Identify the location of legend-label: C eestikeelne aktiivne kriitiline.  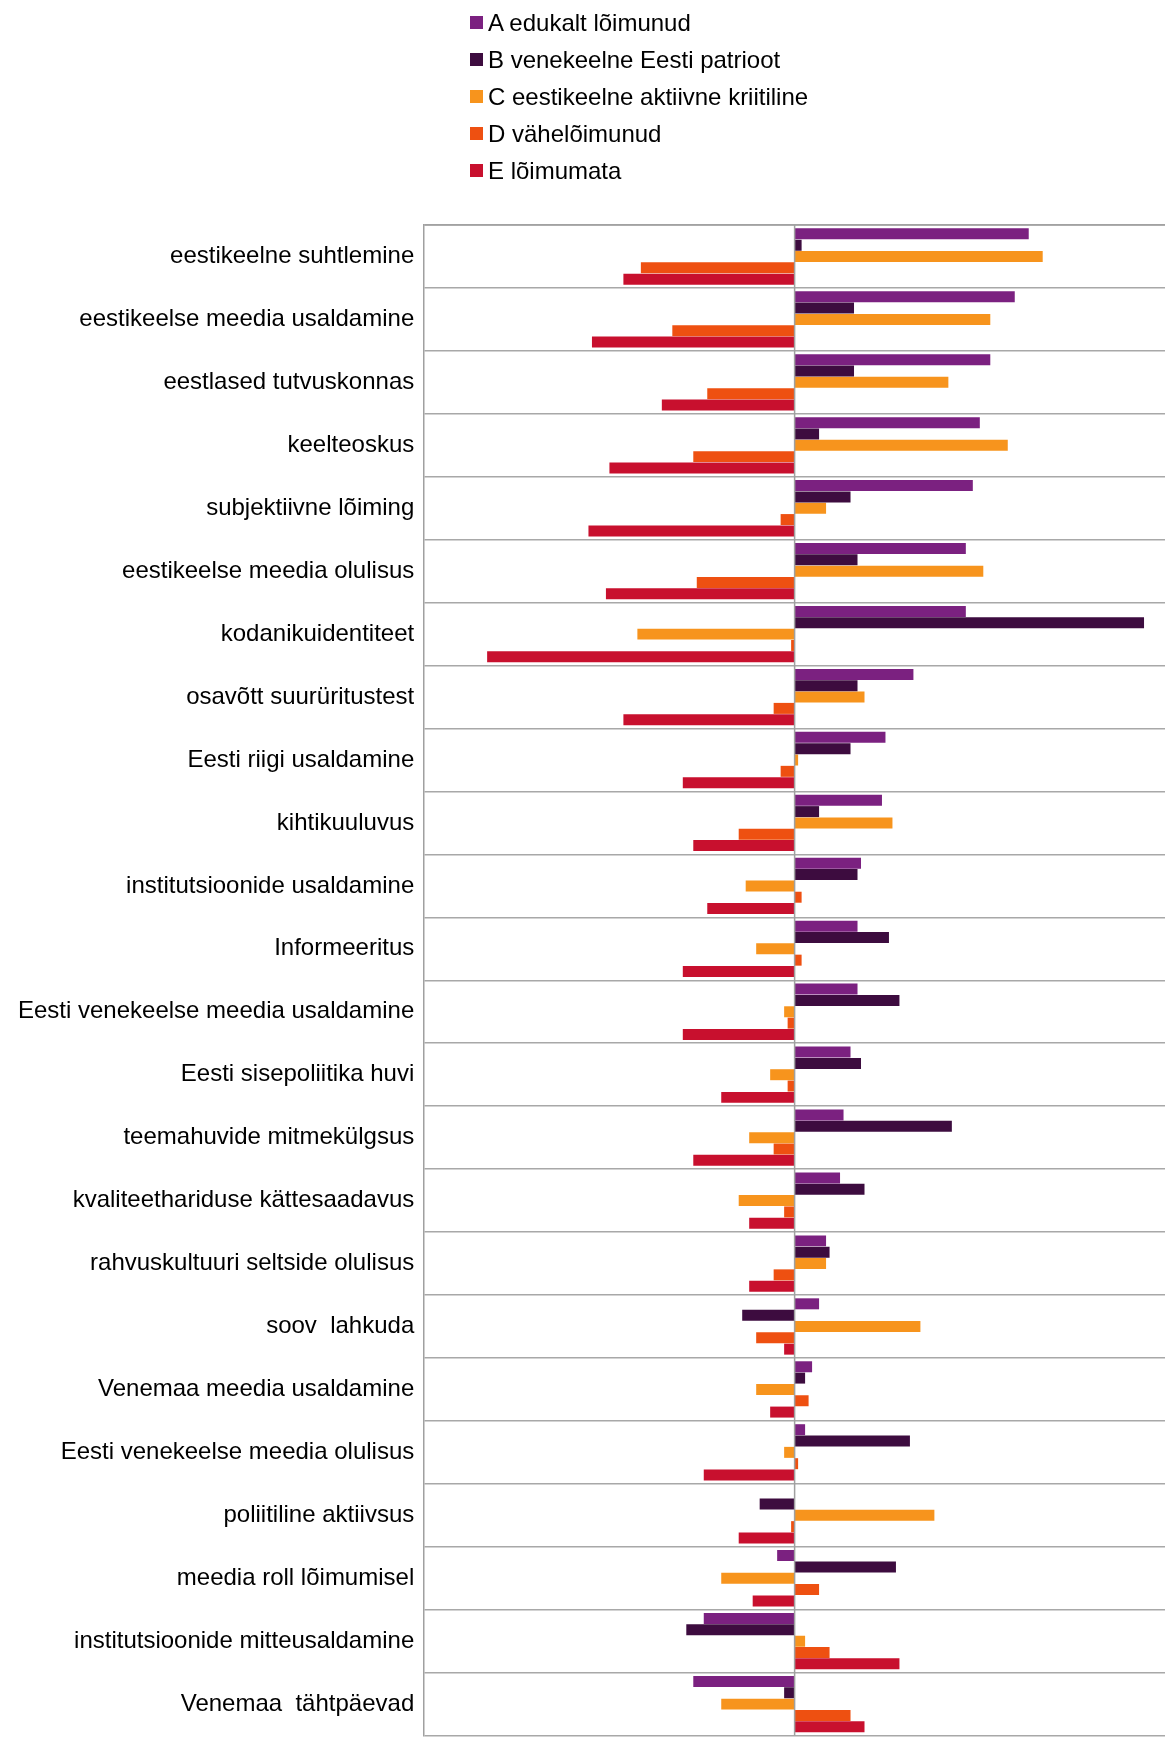
(648, 96).